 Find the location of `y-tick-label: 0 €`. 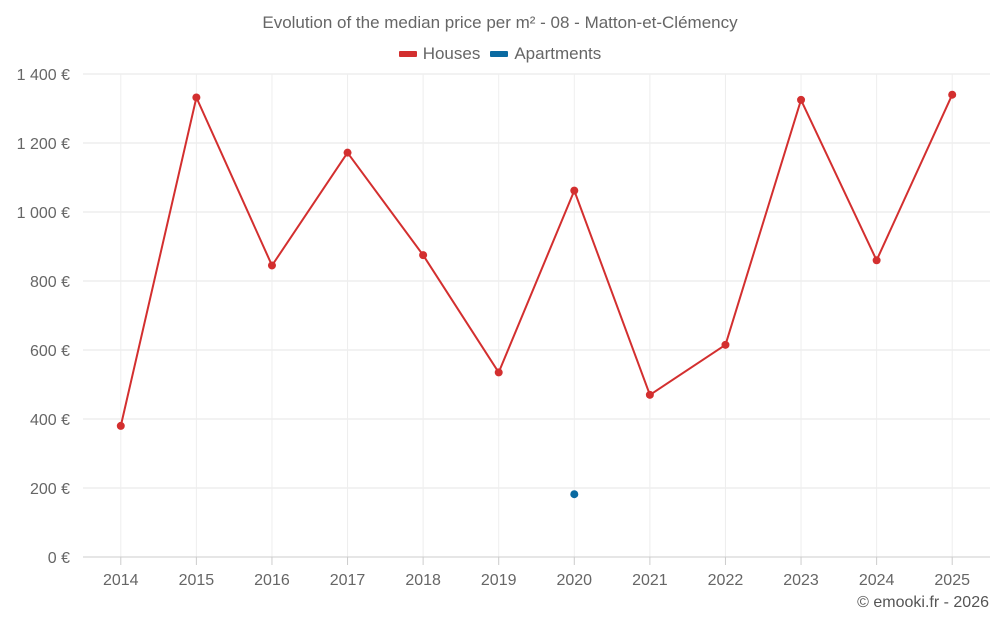

y-tick-label: 0 € is located at coordinates (59, 558).